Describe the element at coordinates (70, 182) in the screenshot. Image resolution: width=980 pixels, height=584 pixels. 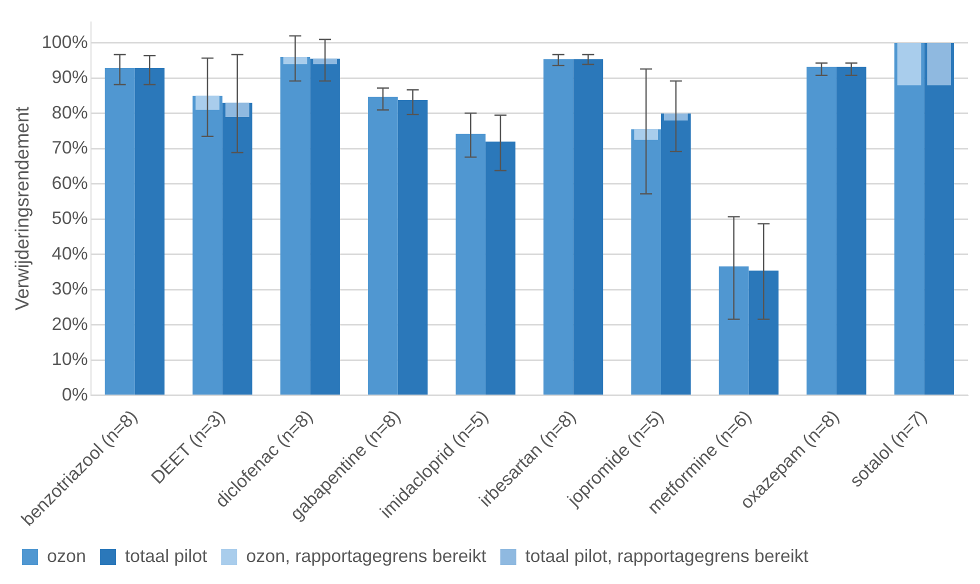
I see `y-tick-label: 60%` at that location.